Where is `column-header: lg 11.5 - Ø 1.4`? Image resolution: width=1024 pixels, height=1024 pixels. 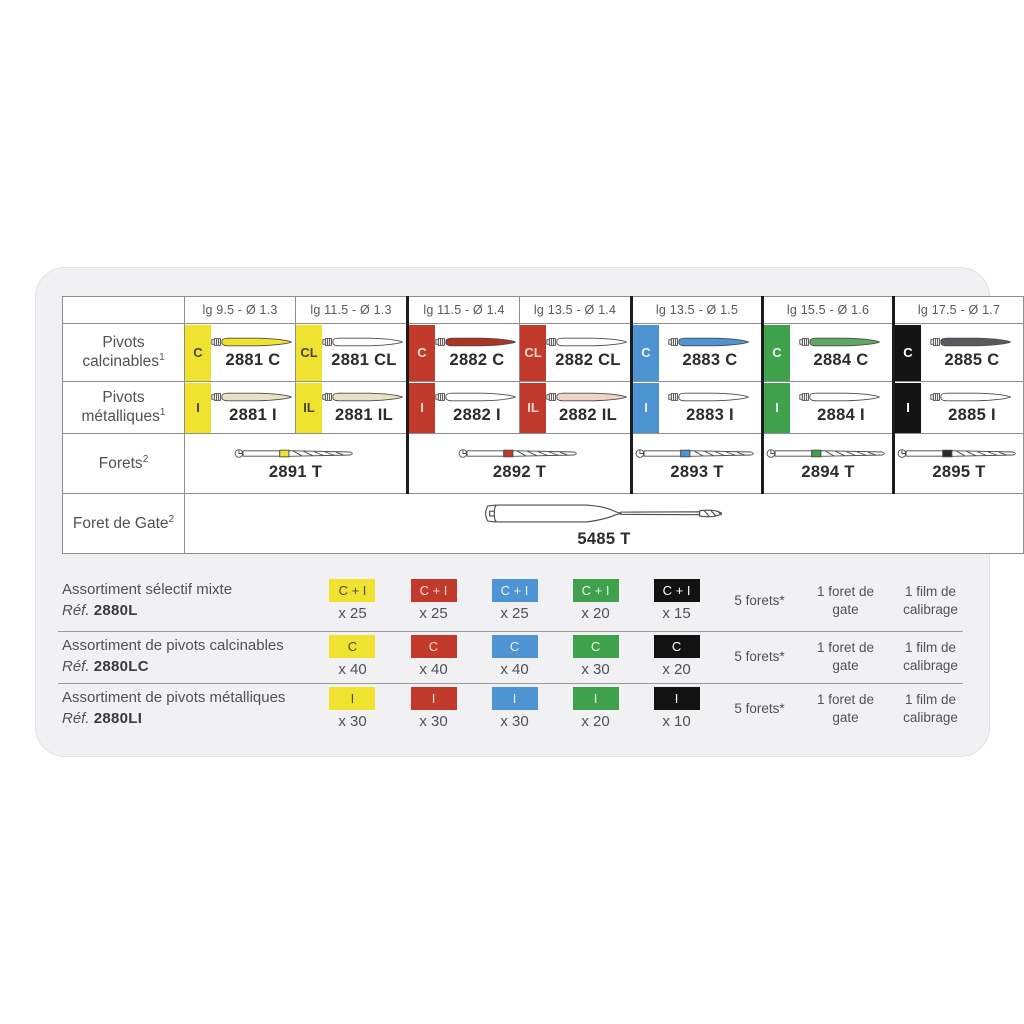 column-header: lg 11.5 - Ø 1.4 is located at coordinates (463, 310).